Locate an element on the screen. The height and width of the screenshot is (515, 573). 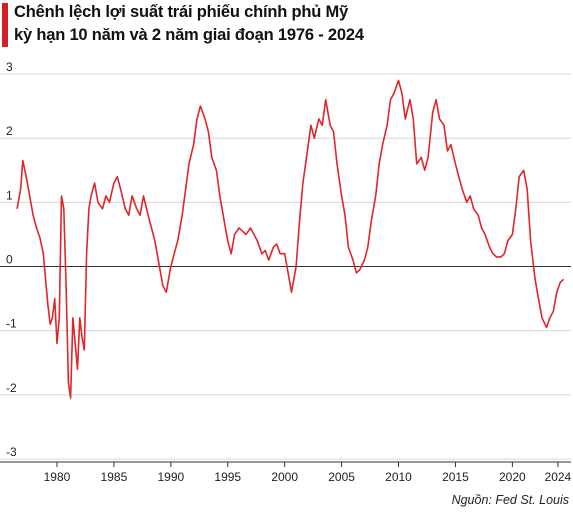
x-tick-label: 2024 is located at coordinates (558, 477).